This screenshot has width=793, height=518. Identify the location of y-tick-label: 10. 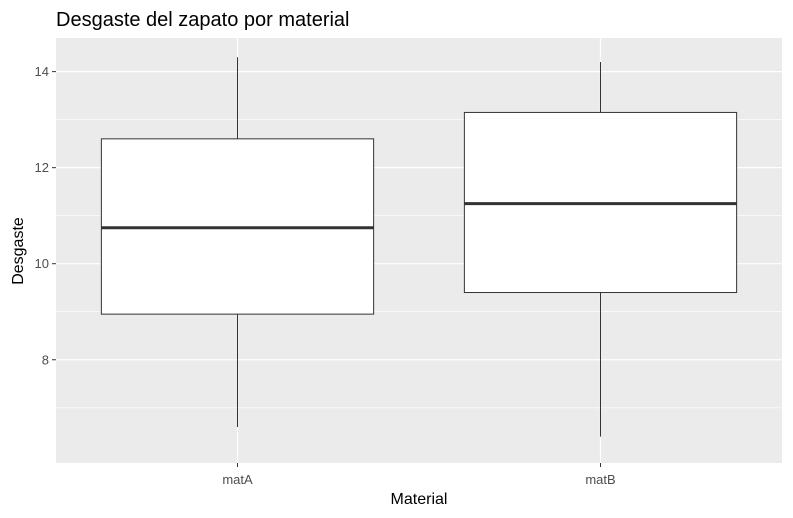
(42, 263).